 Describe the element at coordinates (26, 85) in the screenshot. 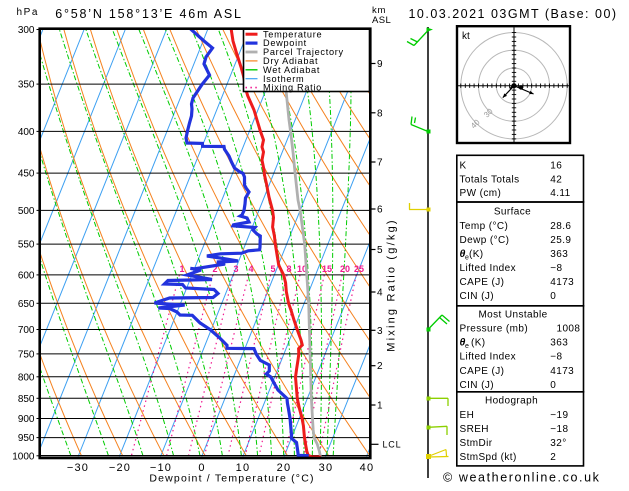

I see `svg-text: 350` at that location.